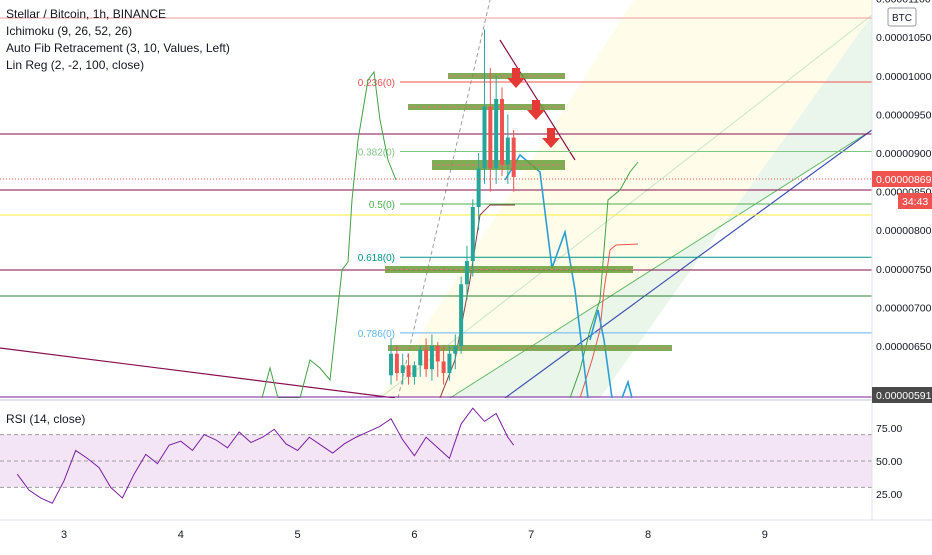  I want to click on projection-dashed-line, so click(444, 199).